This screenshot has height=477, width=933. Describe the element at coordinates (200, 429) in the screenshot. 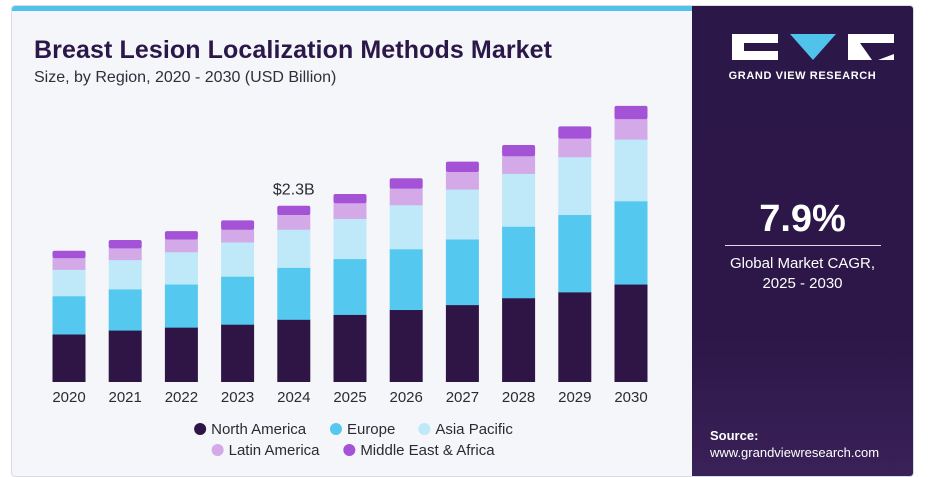

I see `legend-marker-north-america` at that location.